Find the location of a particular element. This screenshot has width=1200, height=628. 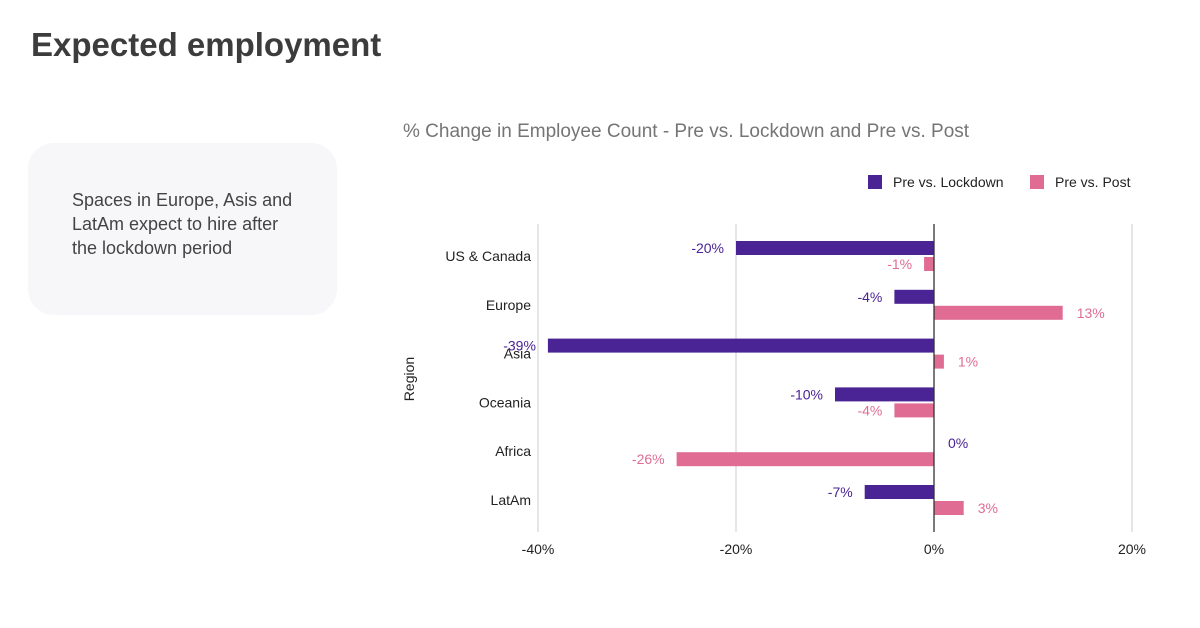

data-label: 3% is located at coordinates (988, 508).